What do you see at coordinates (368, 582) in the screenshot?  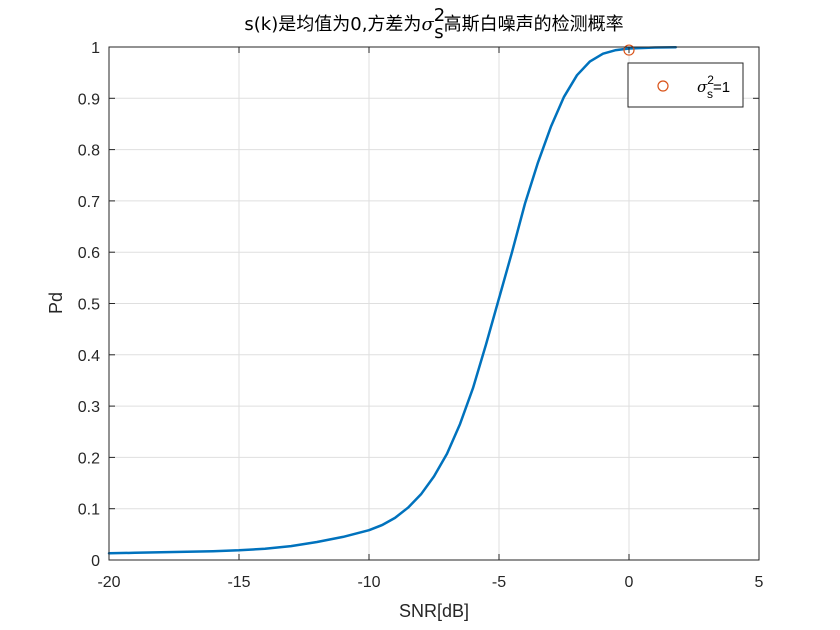 I see `x-tick-label: -10` at bounding box center [368, 582].